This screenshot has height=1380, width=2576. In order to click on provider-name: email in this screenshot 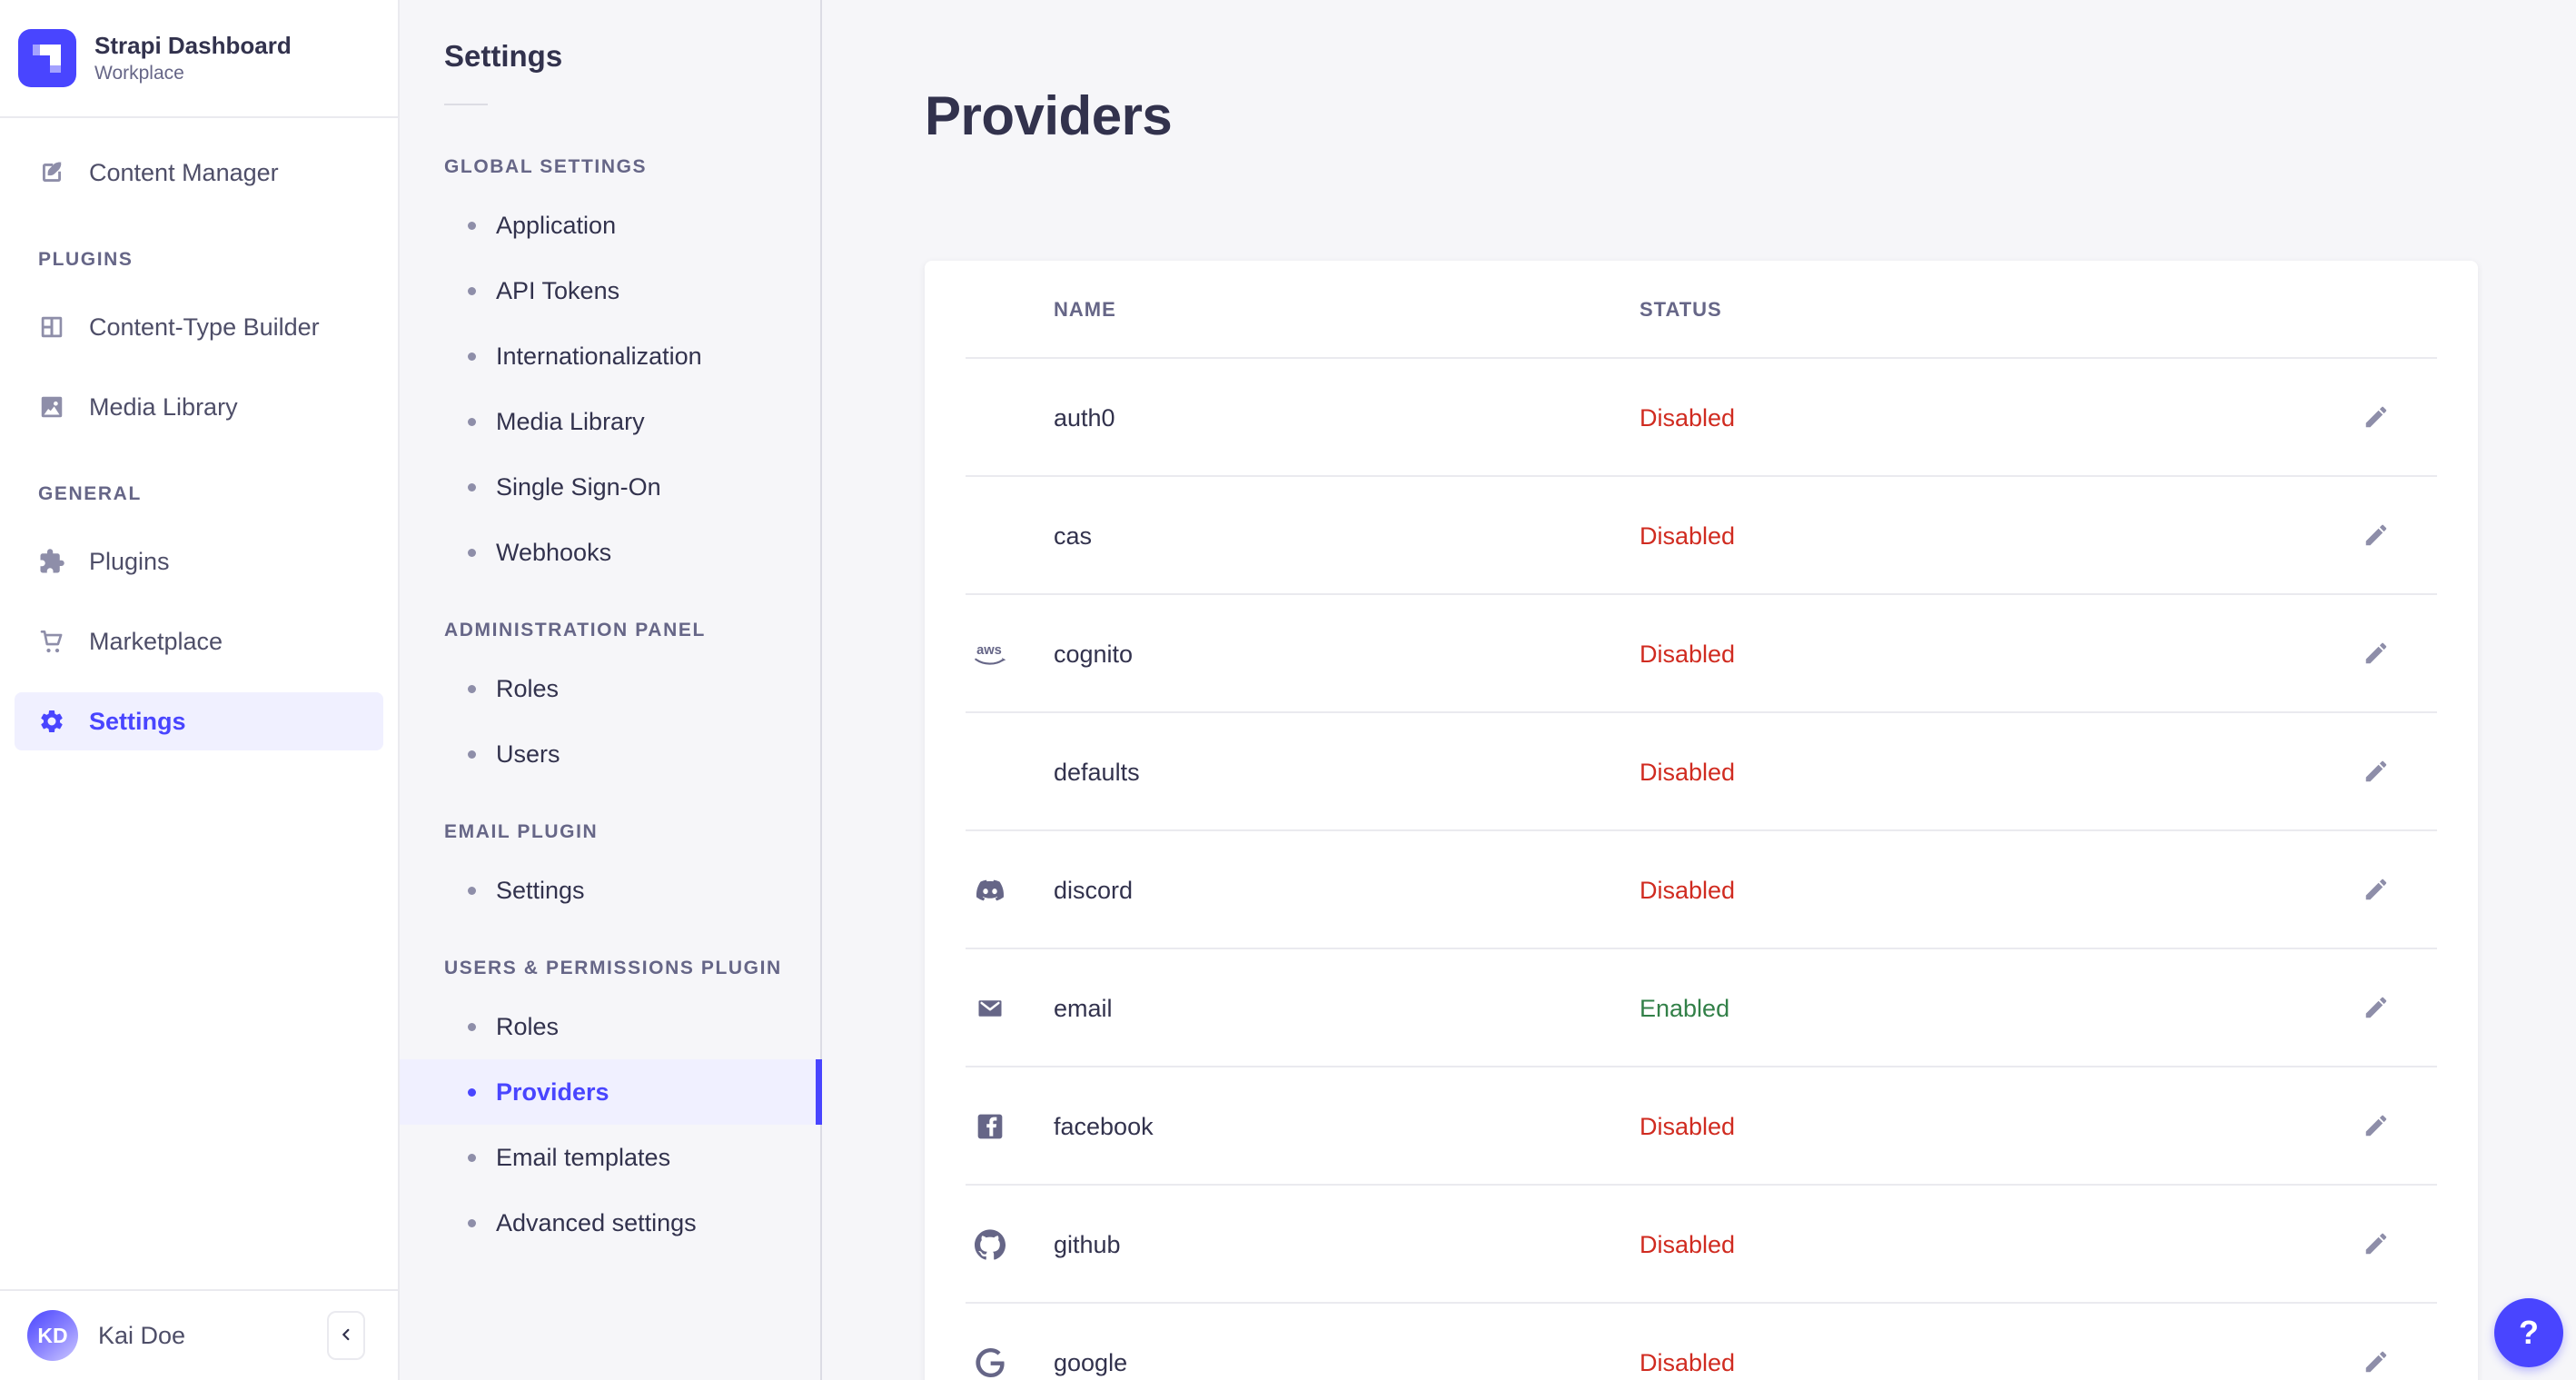, I will do `click(1083, 1008)`.